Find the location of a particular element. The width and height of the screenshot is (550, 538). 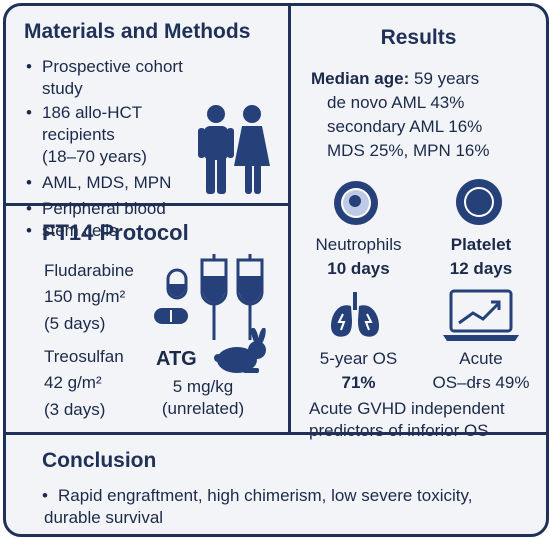

os-block: 5-year OS 71% is located at coordinates (358, 371).